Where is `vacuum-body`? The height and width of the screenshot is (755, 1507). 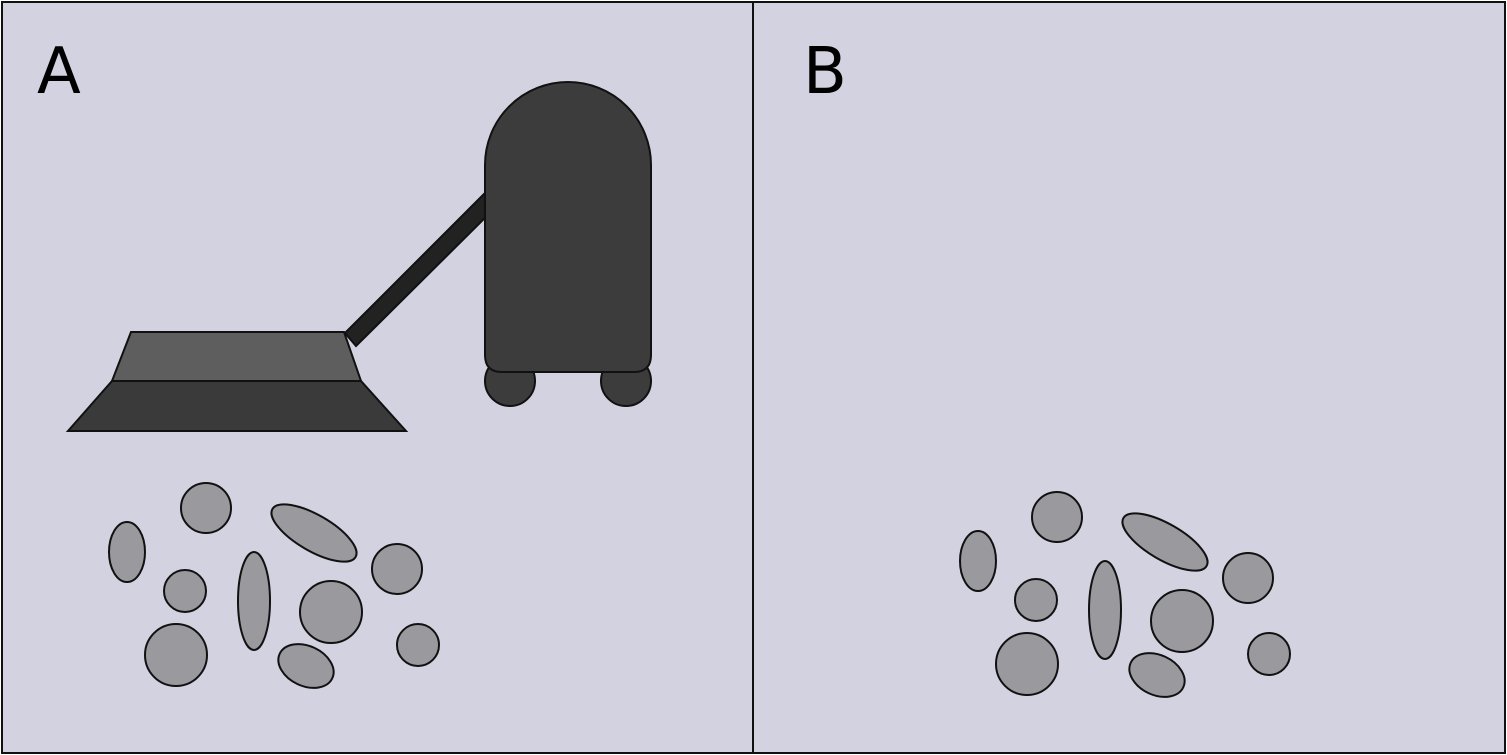 vacuum-body is located at coordinates (568, 227).